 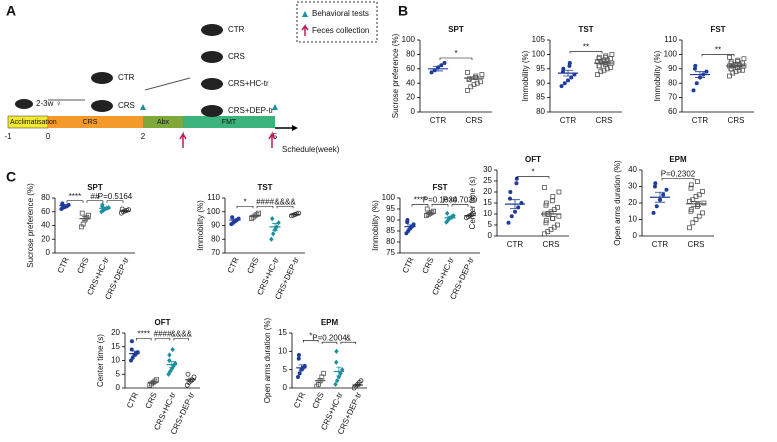 I want to click on y-tick-label: 105, so click(x=539, y=39).